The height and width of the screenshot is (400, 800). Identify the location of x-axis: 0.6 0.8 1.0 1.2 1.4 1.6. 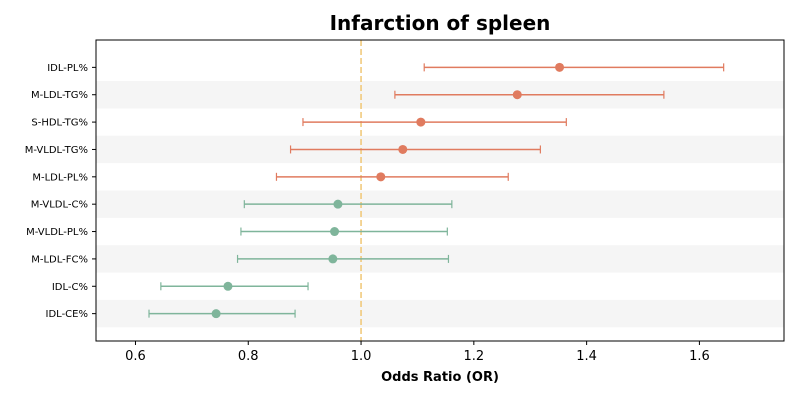
(417, 352).